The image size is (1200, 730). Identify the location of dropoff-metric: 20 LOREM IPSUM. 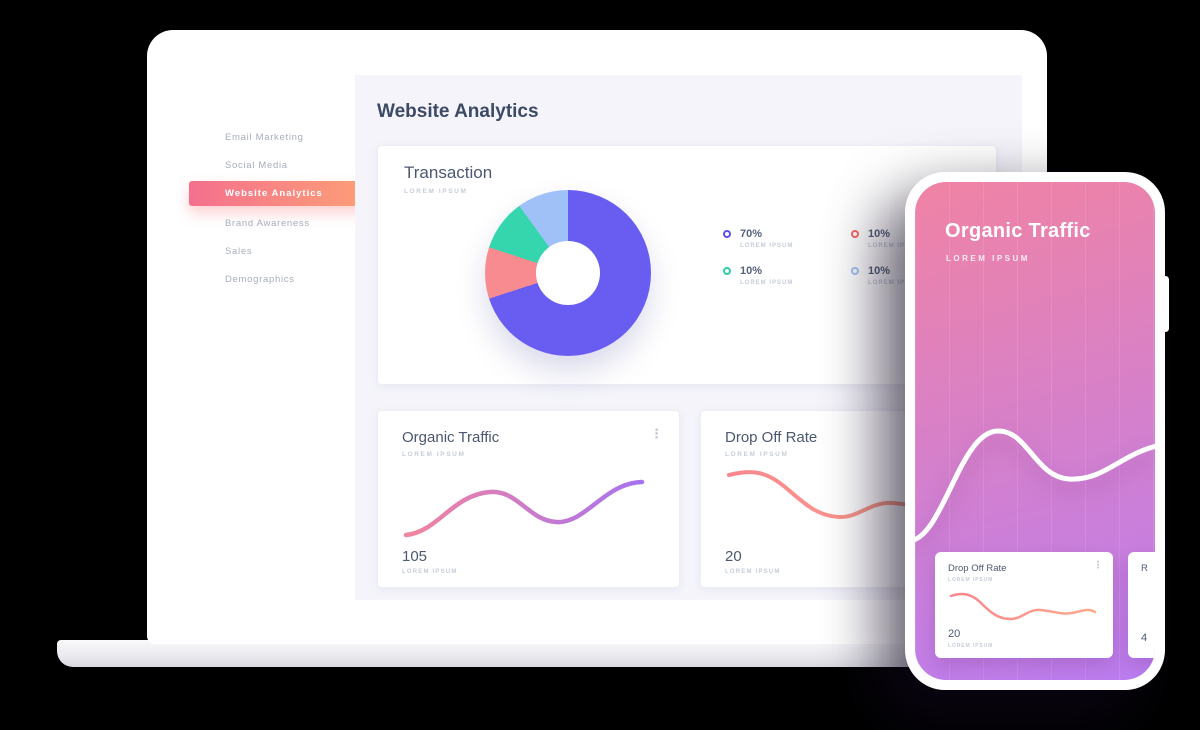
(753, 561).